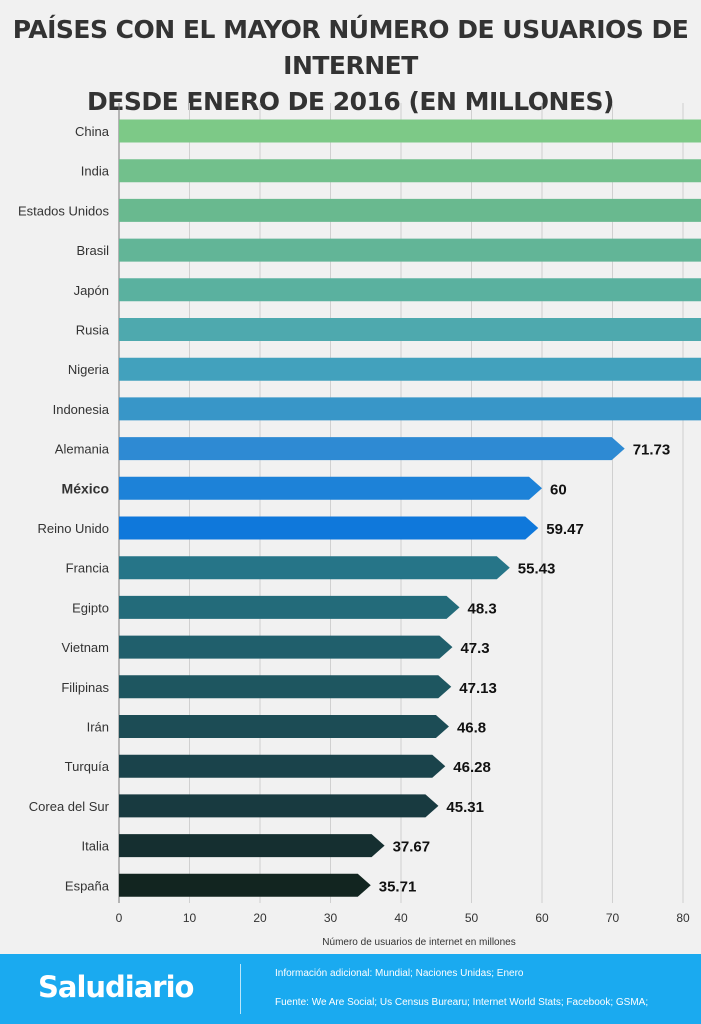 This screenshot has width=701, height=1024. What do you see at coordinates (190, 918) in the screenshot?
I see `x-tick-label: 10` at bounding box center [190, 918].